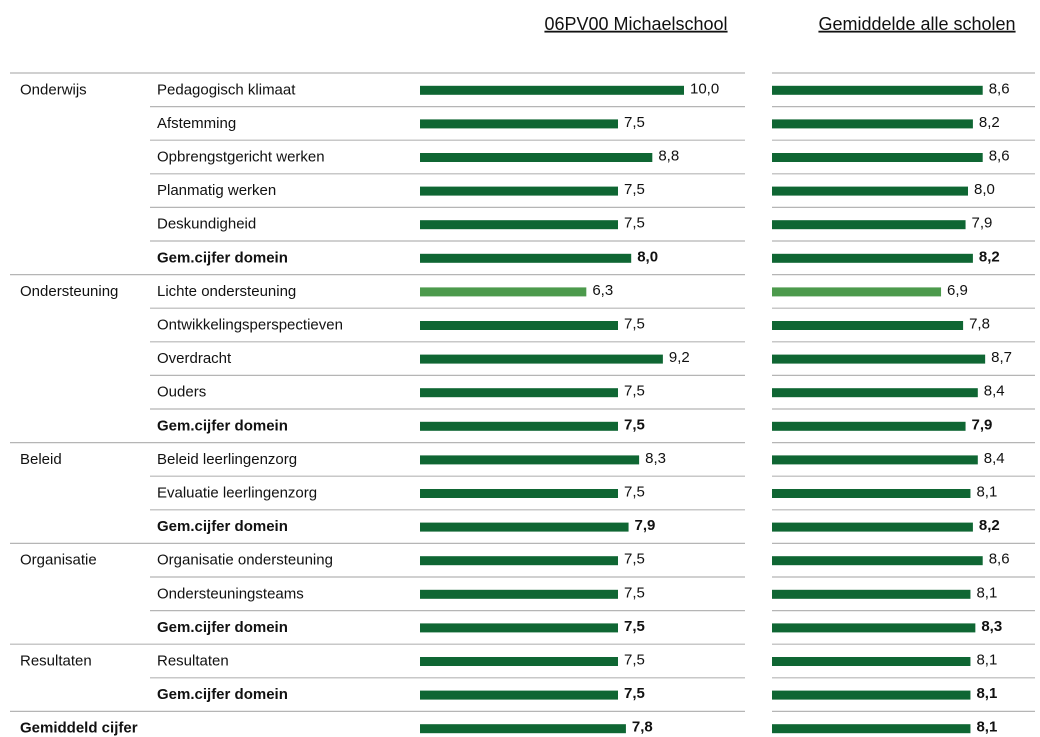  What do you see at coordinates (69, 291) in the screenshot?
I see `domain-label: Ondersteuning` at bounding box center [69, 291].